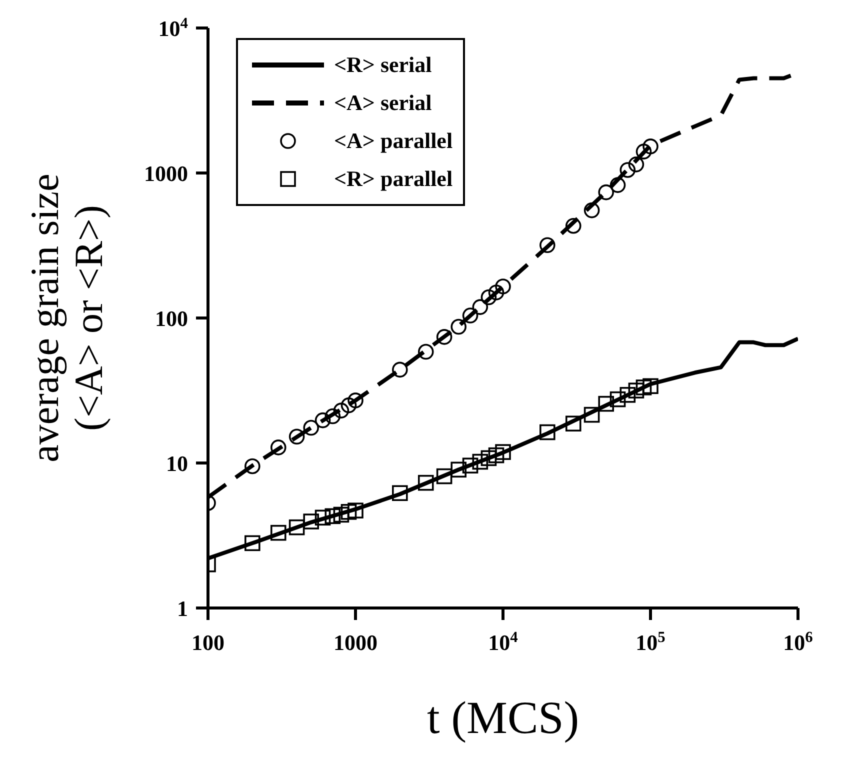 The width and height of the screenshot is (853, 763). I want to click on y-tick-label: 100, so click(171, 318).